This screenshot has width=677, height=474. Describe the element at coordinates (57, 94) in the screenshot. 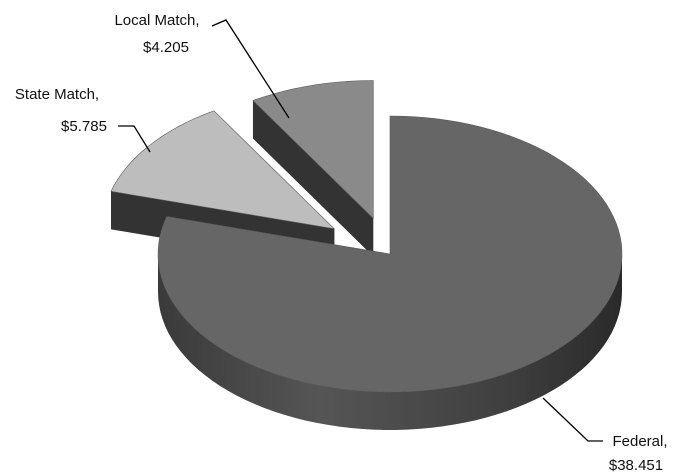

I see `state-match-label-name: State Match,` at that location.